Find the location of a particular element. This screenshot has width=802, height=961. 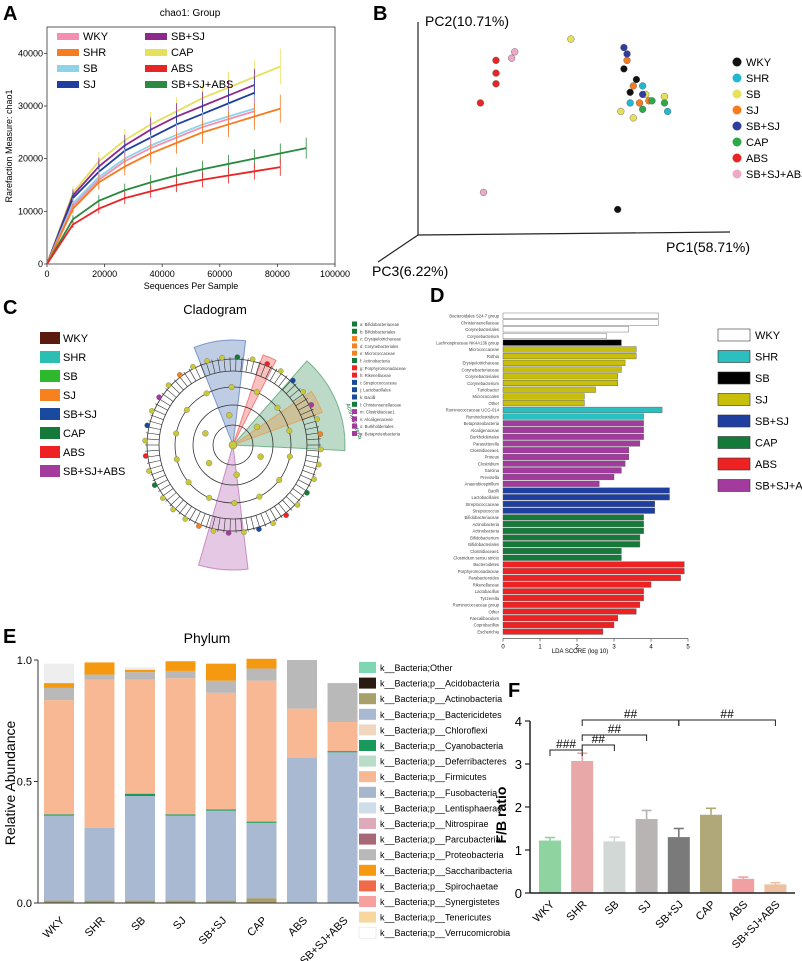

phylum-legend-label: k__Bacteria;p__Fusobacteria is located at coordinates (438, 793).